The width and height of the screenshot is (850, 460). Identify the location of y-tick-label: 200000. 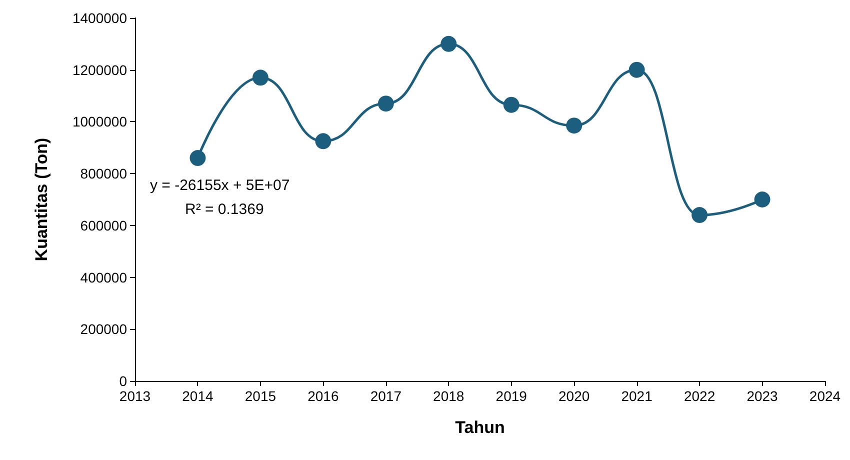
(104, 329).